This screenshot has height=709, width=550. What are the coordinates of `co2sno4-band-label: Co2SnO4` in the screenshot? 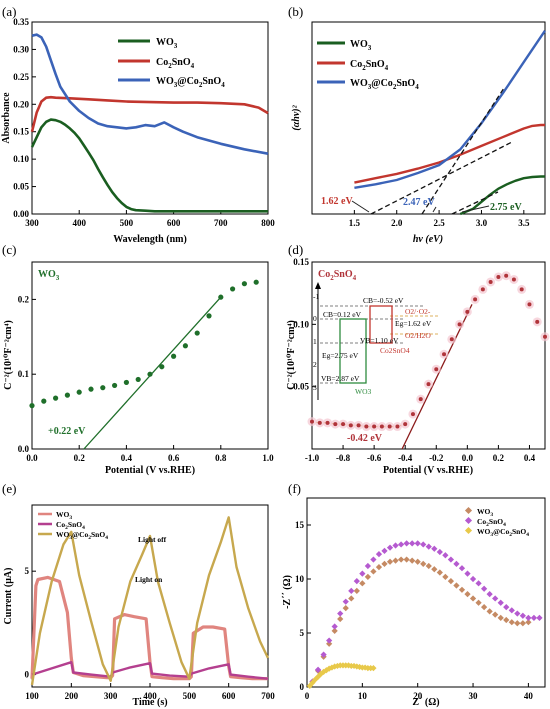 It's located at (395, 350).